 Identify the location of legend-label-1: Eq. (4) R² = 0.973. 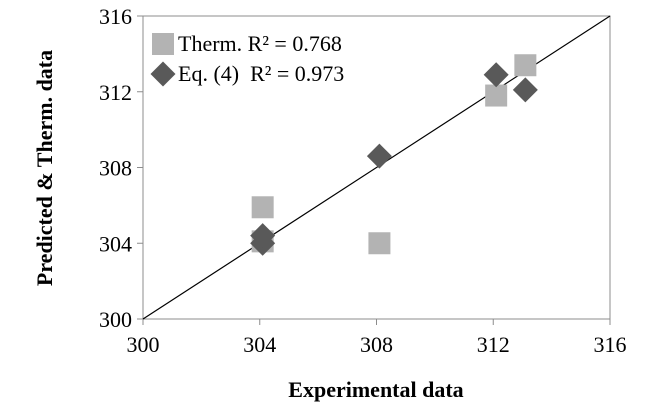
(261, 73).